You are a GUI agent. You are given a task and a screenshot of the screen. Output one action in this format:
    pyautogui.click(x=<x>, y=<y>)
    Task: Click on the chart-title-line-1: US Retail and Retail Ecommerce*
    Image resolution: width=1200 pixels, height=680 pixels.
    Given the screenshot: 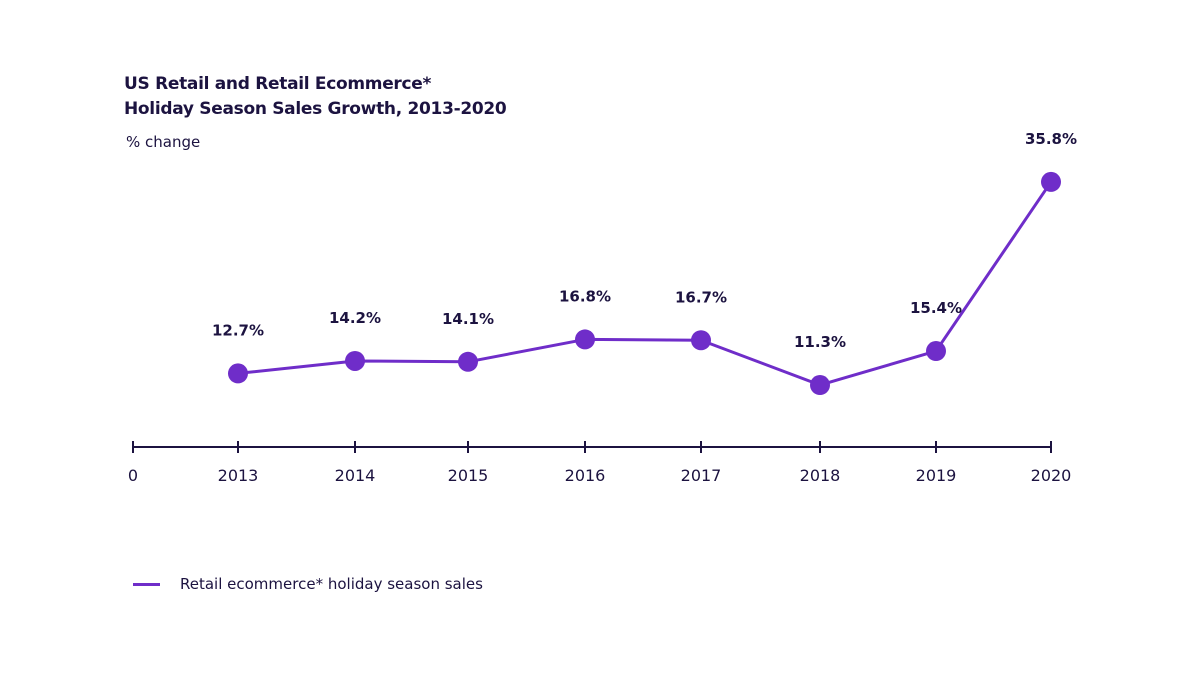 What is the action you would take?
    pyautogui.click(x=278, y=84)
    